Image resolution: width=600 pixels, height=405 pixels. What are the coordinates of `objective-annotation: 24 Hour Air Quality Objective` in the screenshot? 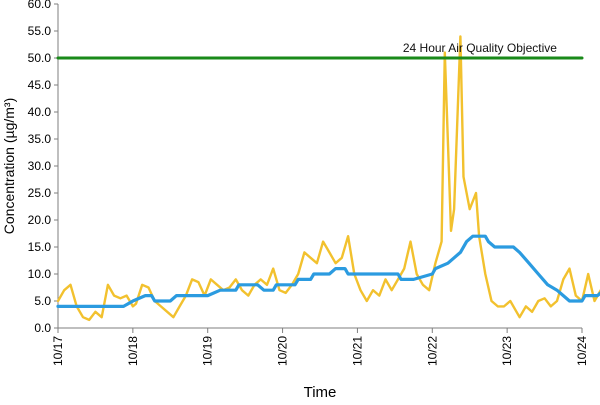 It's located at (480, 48).